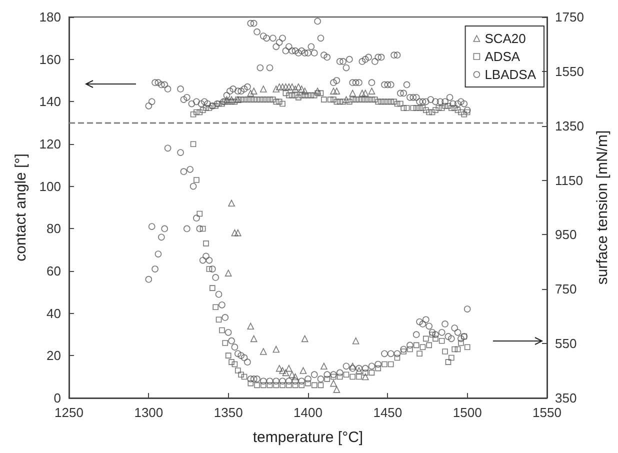 The image size is (618, 453). Describe the element at coordinates (50, 102) in the screenshot. I see `y-tick-label: 140` at that location.